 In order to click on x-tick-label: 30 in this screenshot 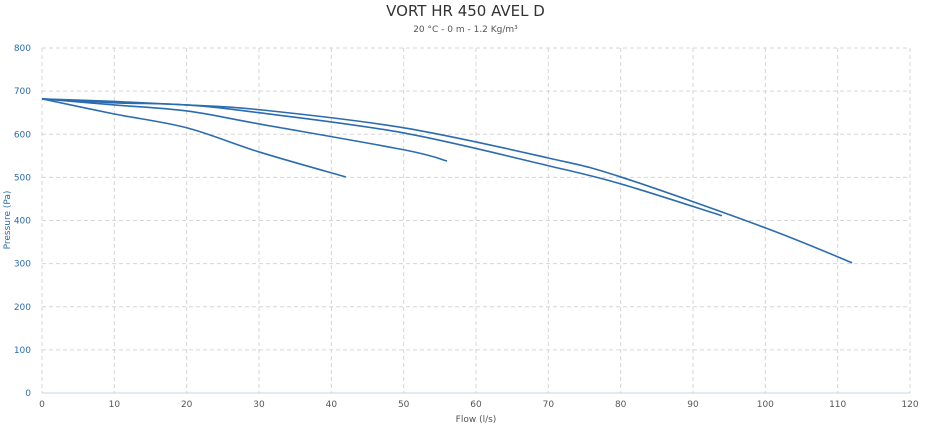, I will do `click(259, 405)`.